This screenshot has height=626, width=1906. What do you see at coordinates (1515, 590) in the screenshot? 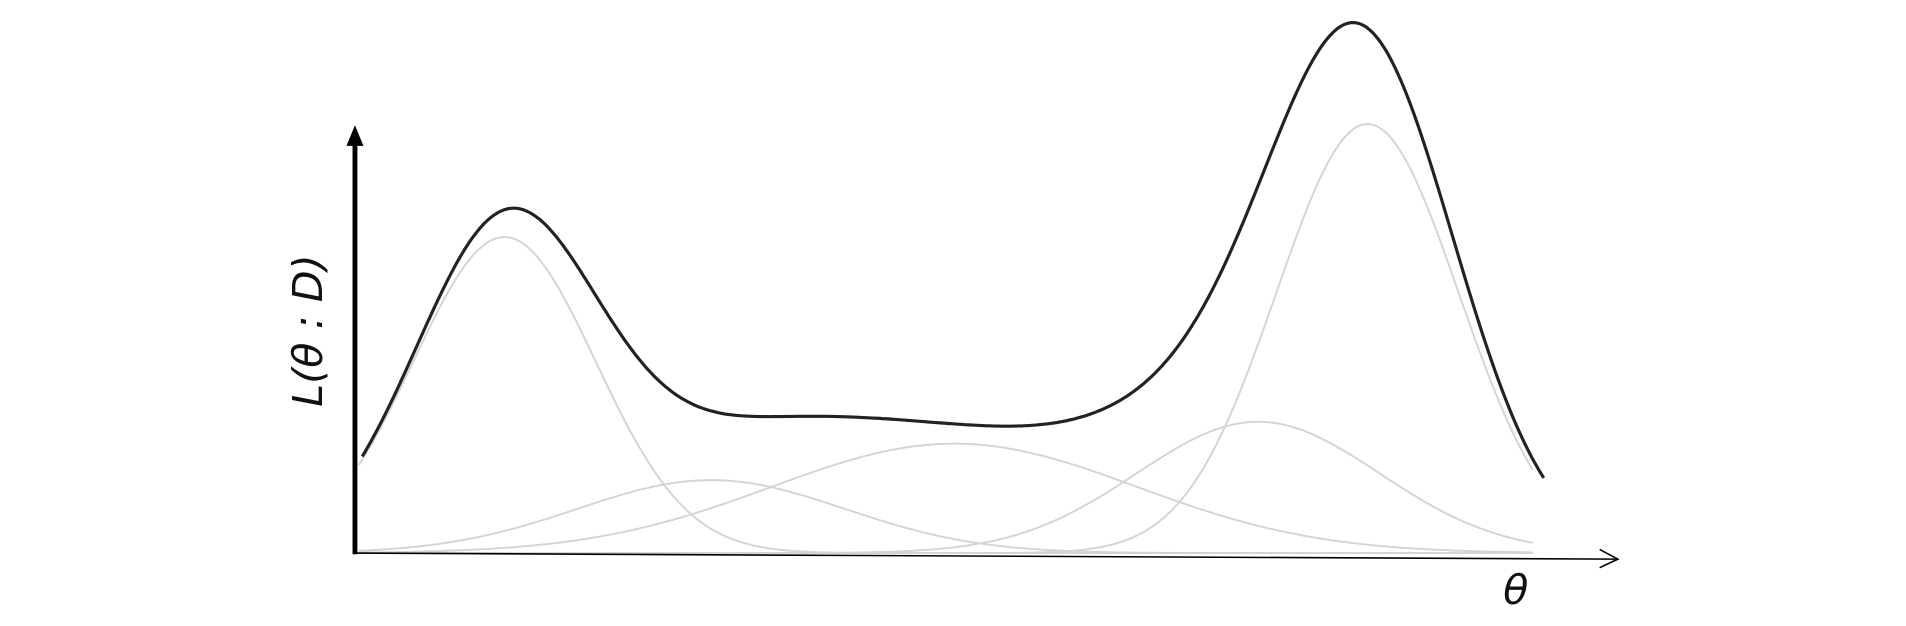
I see `x-axis-label: θ` at bounding box center [1515, 590].